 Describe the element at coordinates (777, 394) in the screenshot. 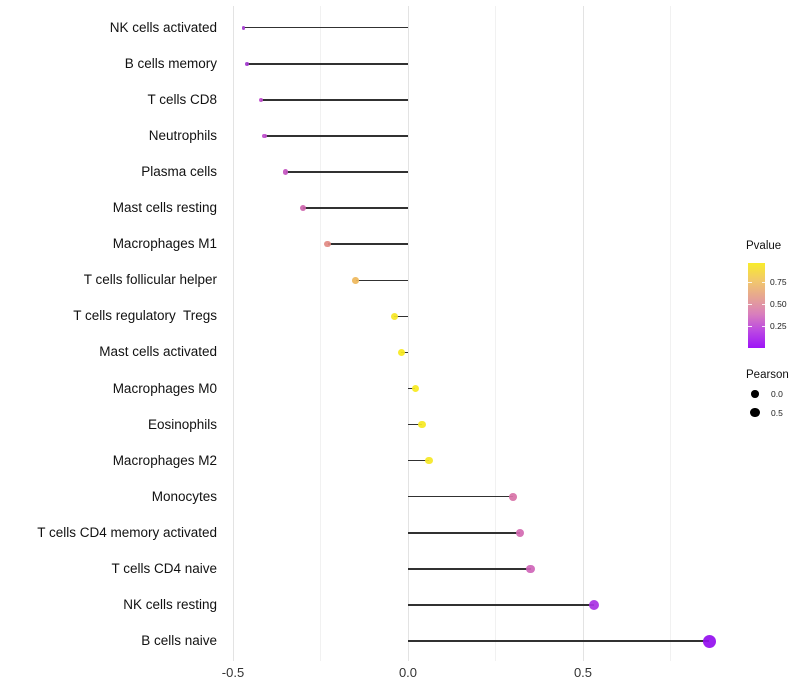

I see `pearson-legend-label: 0.0` at that location.